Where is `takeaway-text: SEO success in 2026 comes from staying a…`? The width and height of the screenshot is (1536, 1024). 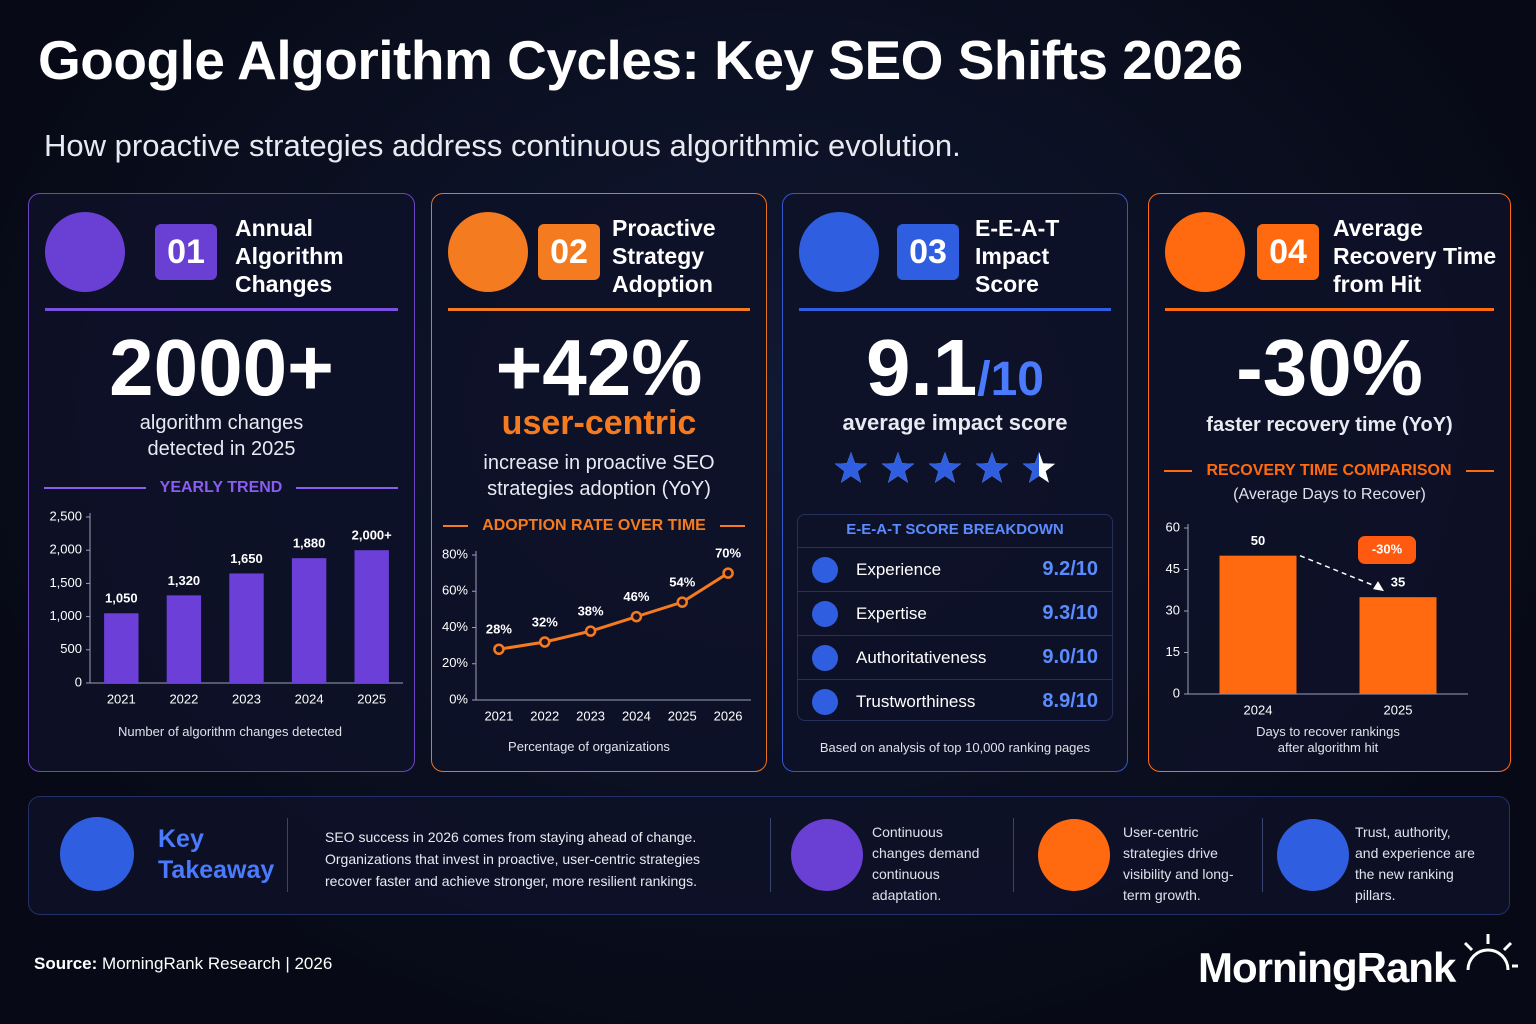
takeaway-text: SEO success in 2026 comes from staying a… is located at coordinates (513, 859).